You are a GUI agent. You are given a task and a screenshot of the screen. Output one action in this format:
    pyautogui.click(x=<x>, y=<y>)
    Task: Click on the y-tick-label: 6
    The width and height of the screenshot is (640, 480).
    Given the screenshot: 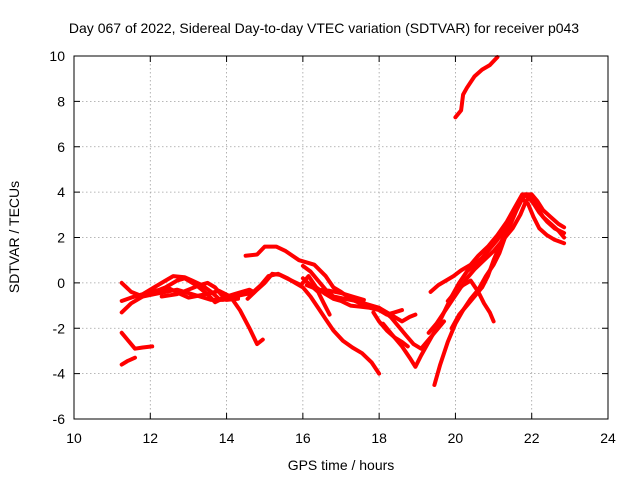 What is the action you would take?
    pyautogui.click(x=61, y=147)
    